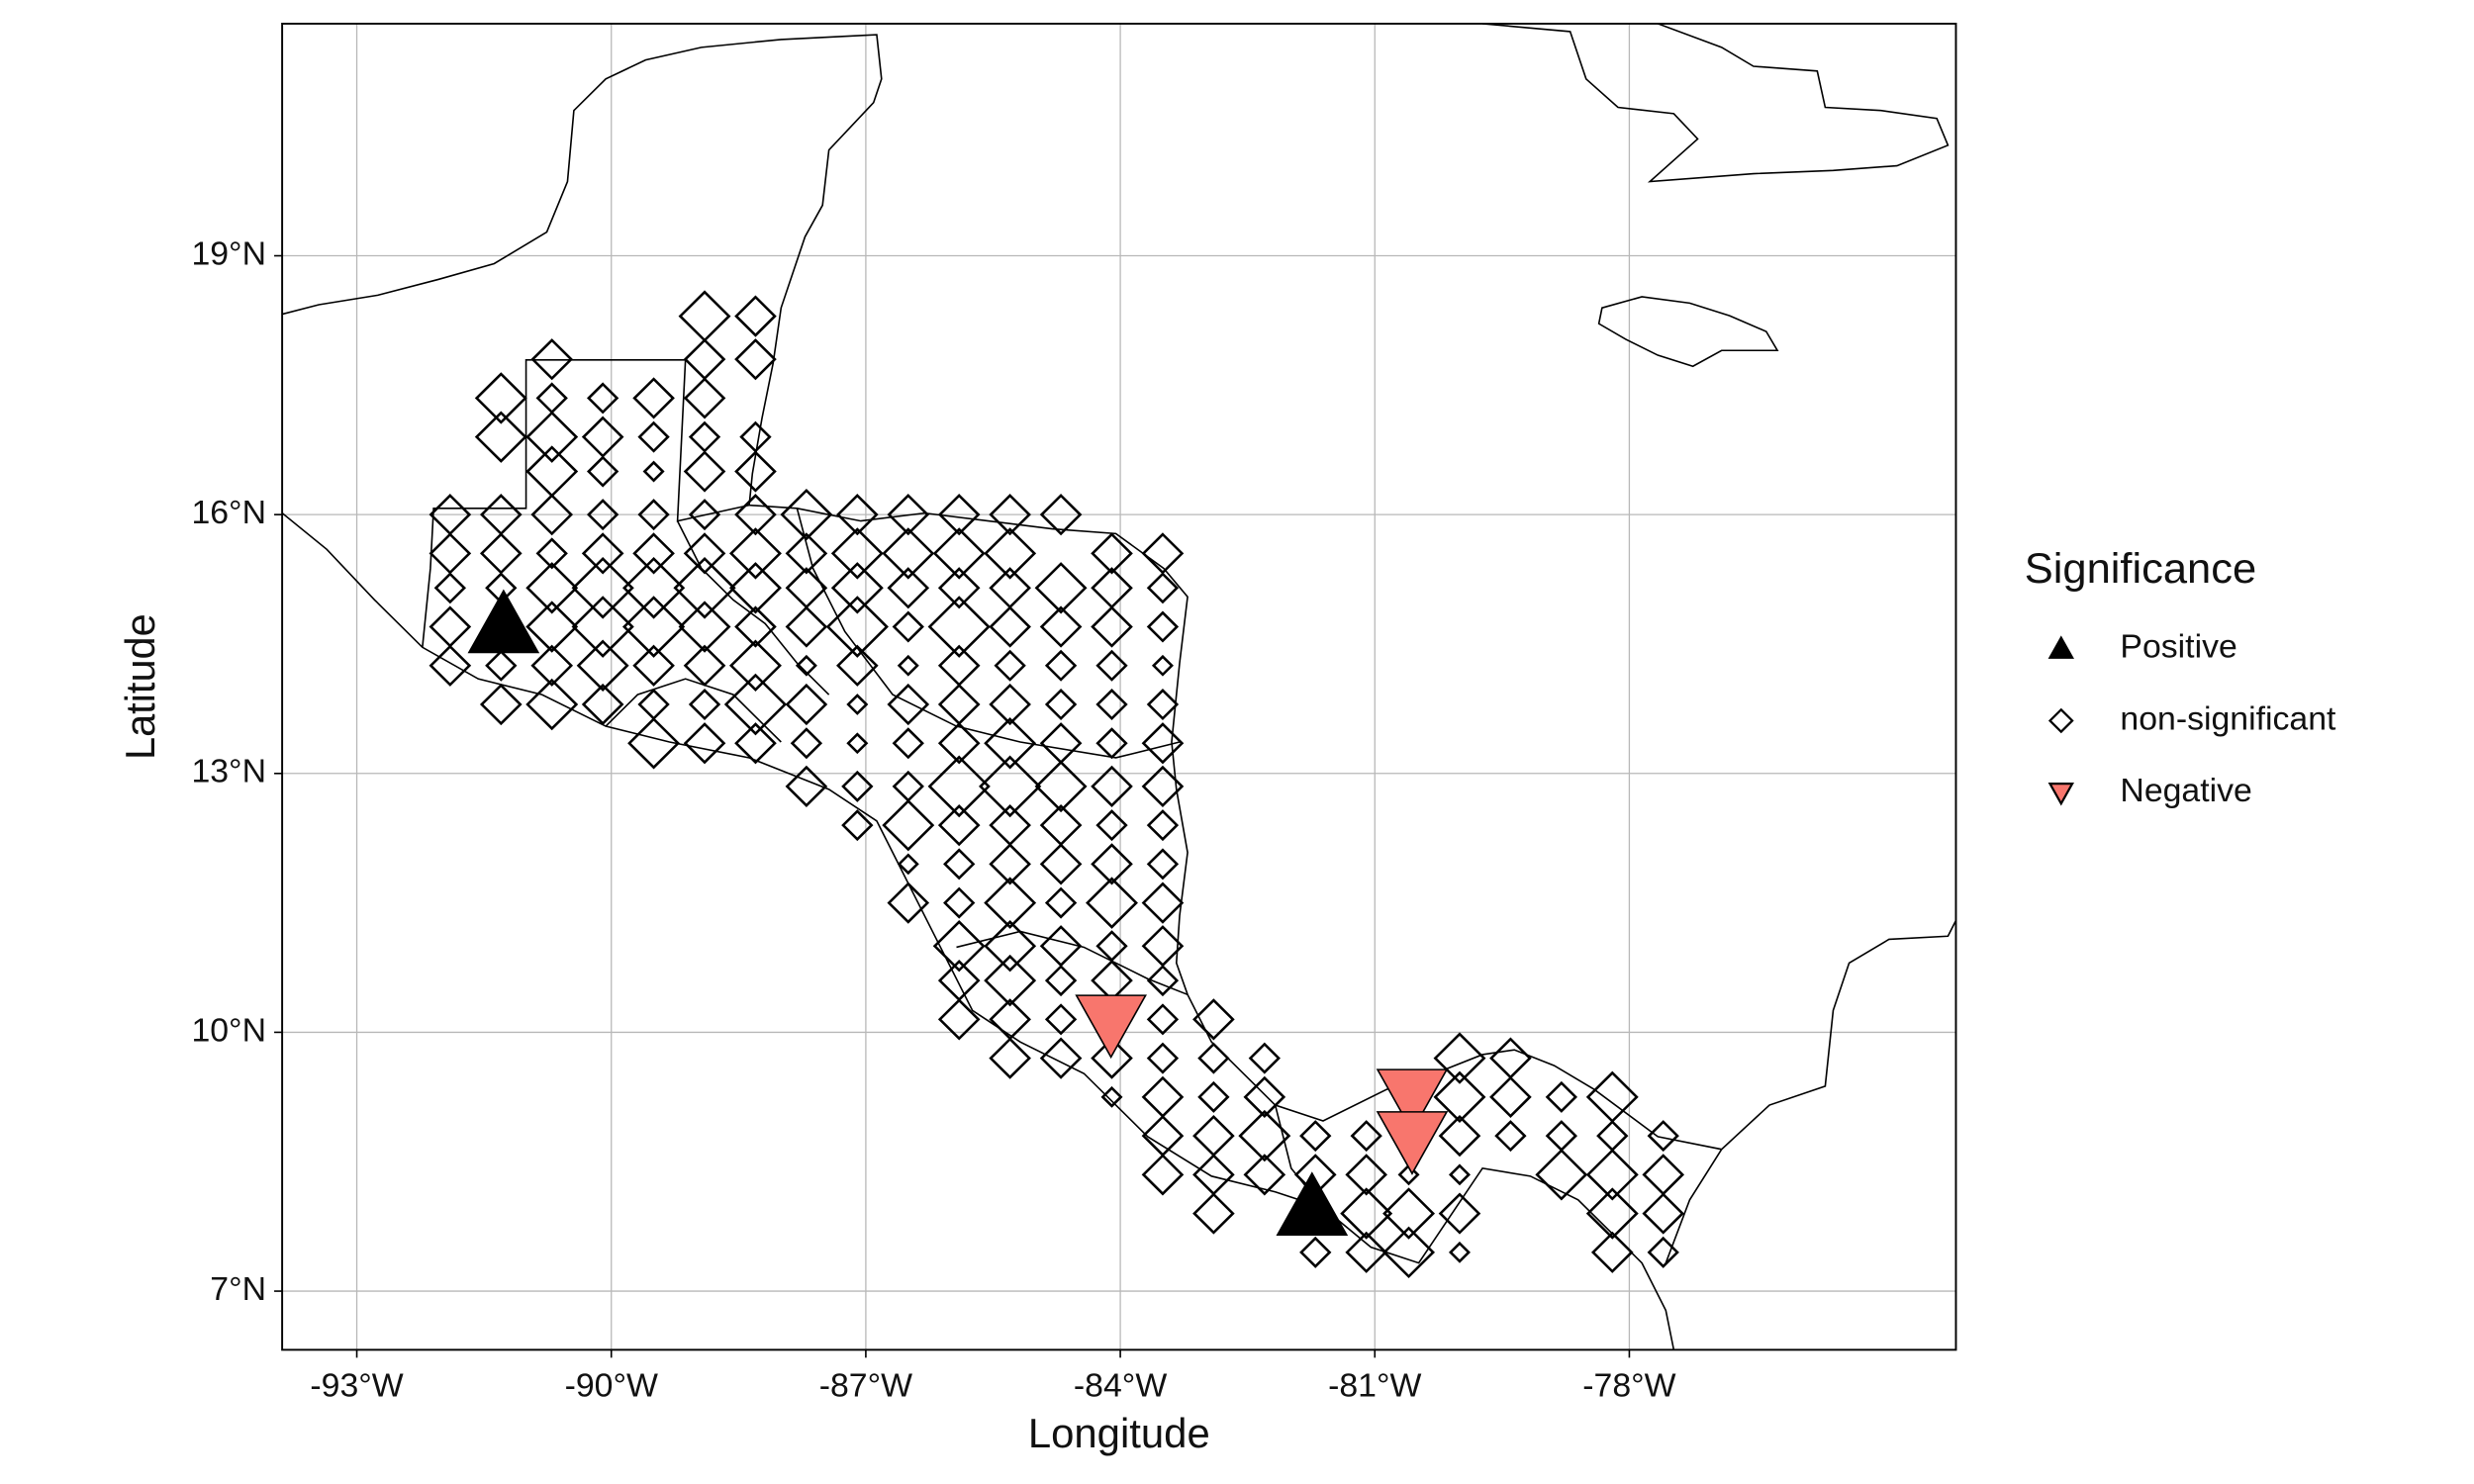 The image size is (2474, 1484). Describe the element at coordinates (2185, 791) in the screenshot. I see `legend-label: Negative` at that location.